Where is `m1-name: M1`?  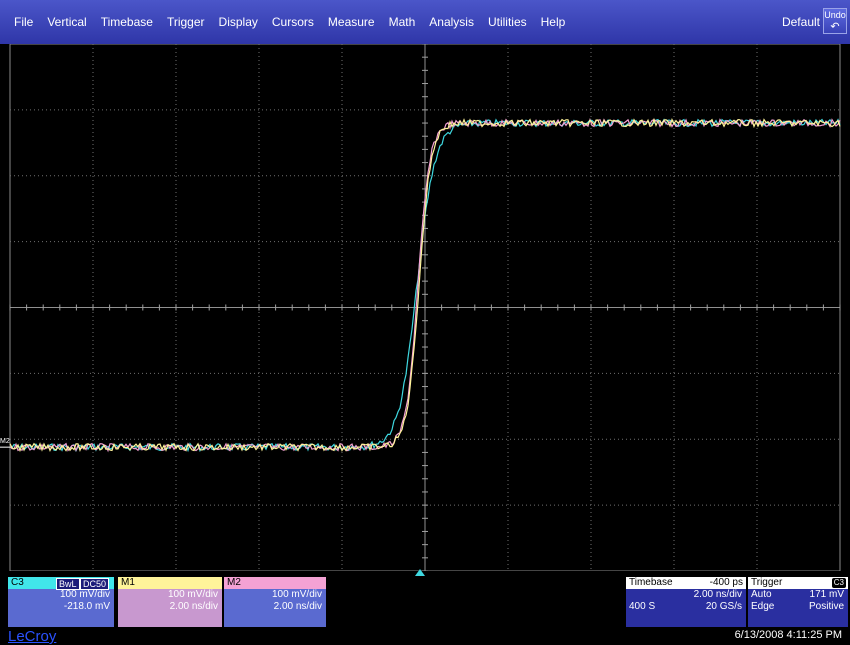
m1-name: M1 is located at coordinates (170, 583).